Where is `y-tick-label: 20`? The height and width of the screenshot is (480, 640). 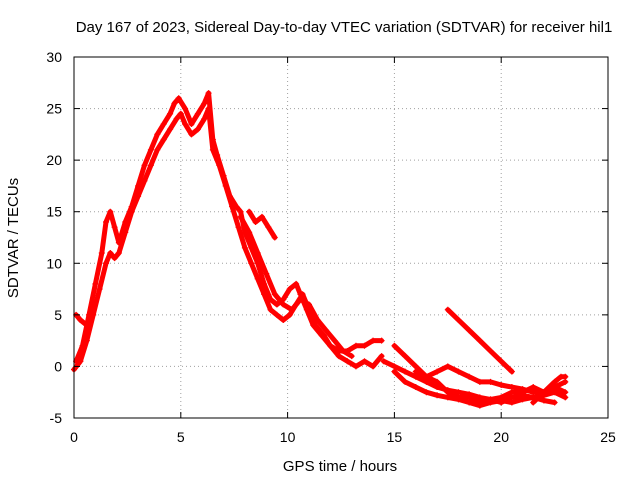
y-tick-label: 20 is located at coordinates (54, 160).